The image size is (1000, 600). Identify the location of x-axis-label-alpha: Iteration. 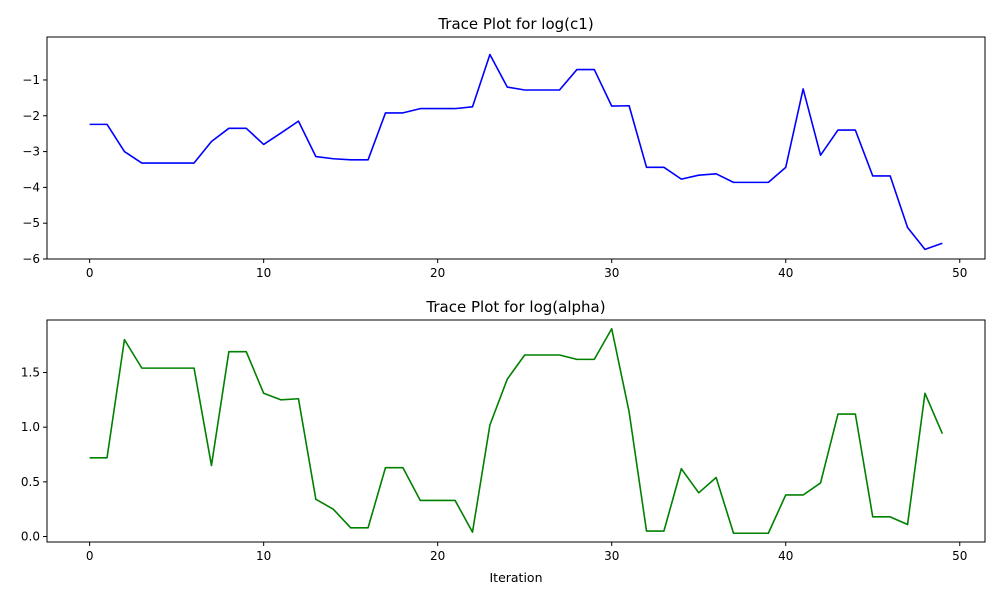
(515, 577).